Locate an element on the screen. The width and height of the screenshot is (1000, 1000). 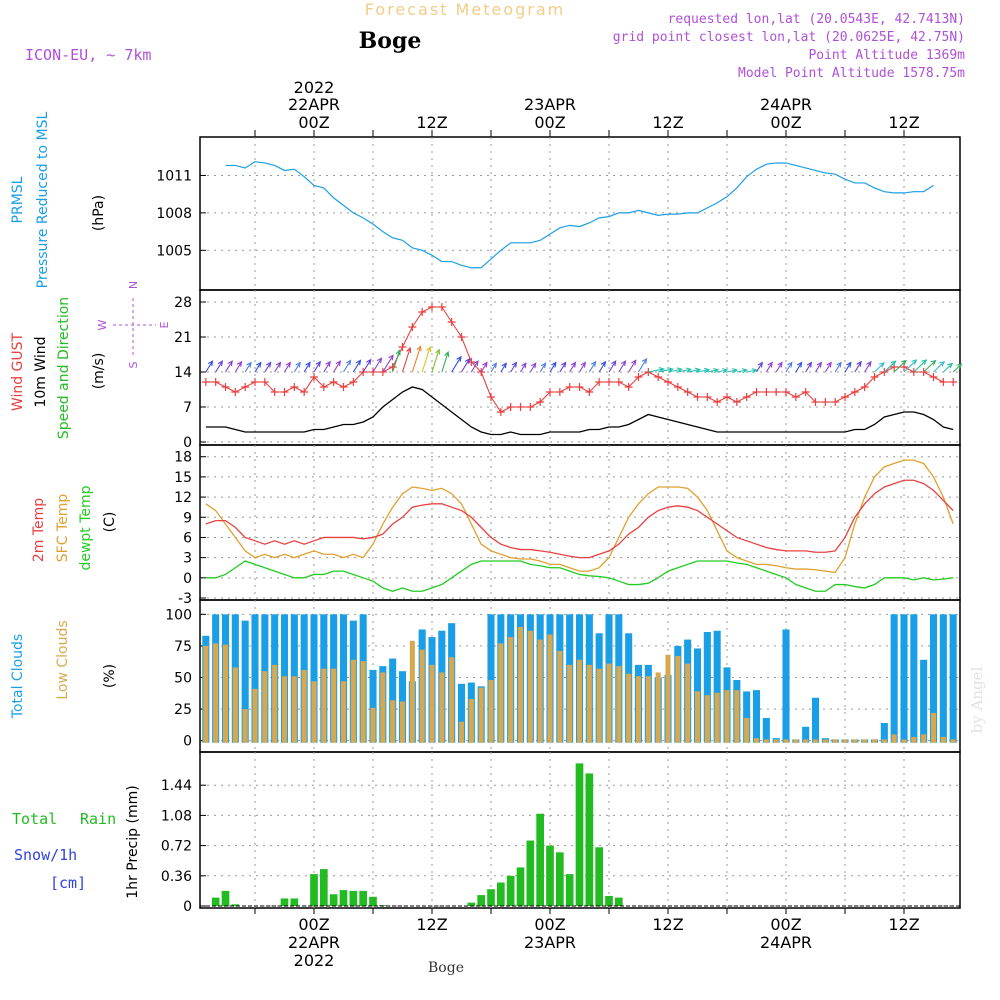
compass-n: N is located at coordinates (133, 285).